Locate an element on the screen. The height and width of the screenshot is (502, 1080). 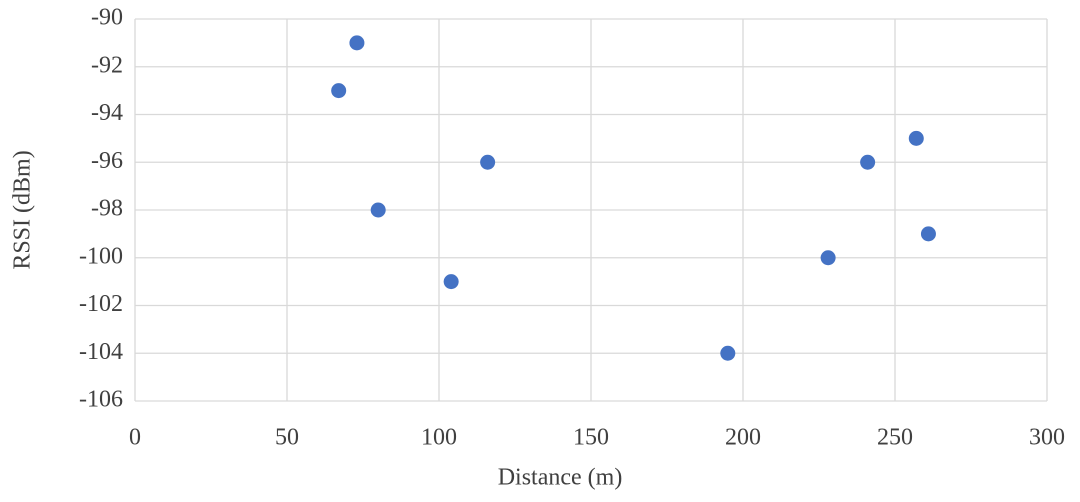
x-tick-label: 300 is located at coordinates (1047, 438).